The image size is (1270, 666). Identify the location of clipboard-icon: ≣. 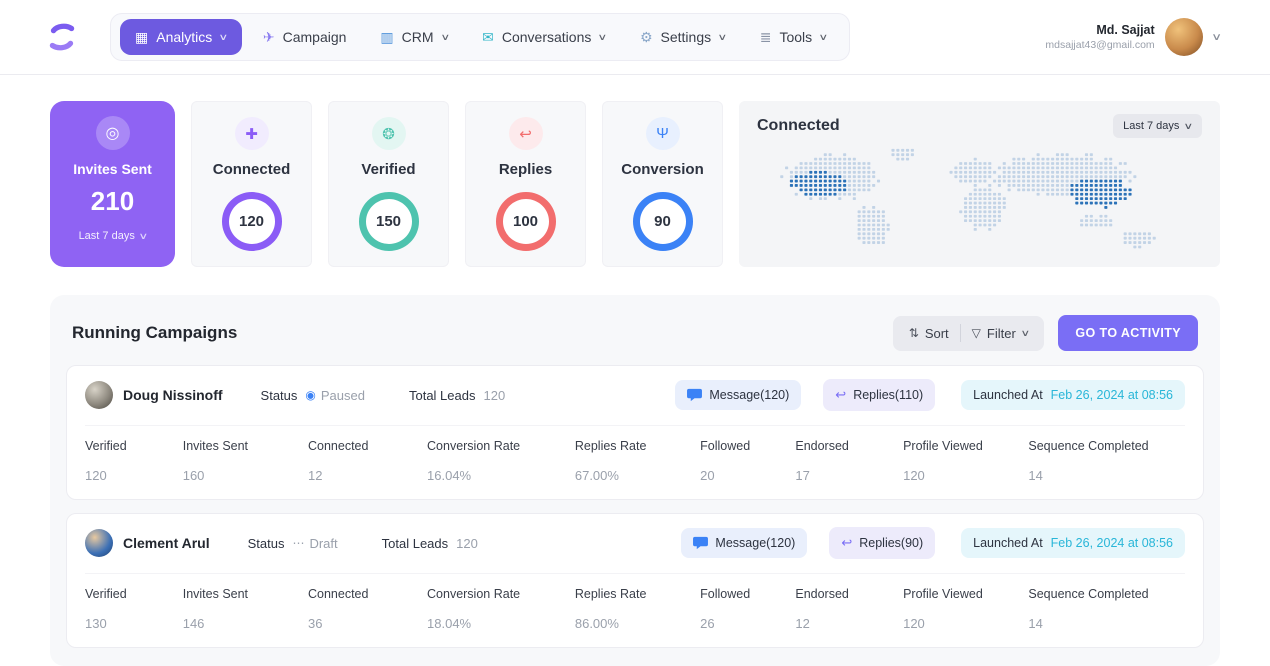
(765, 37).